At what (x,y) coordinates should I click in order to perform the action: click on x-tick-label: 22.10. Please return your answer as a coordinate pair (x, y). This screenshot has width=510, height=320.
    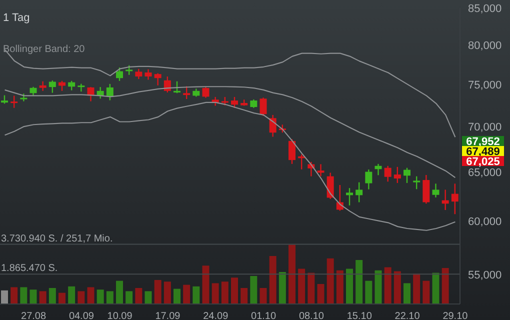
    Looking at the image, I should click on (407, 315).